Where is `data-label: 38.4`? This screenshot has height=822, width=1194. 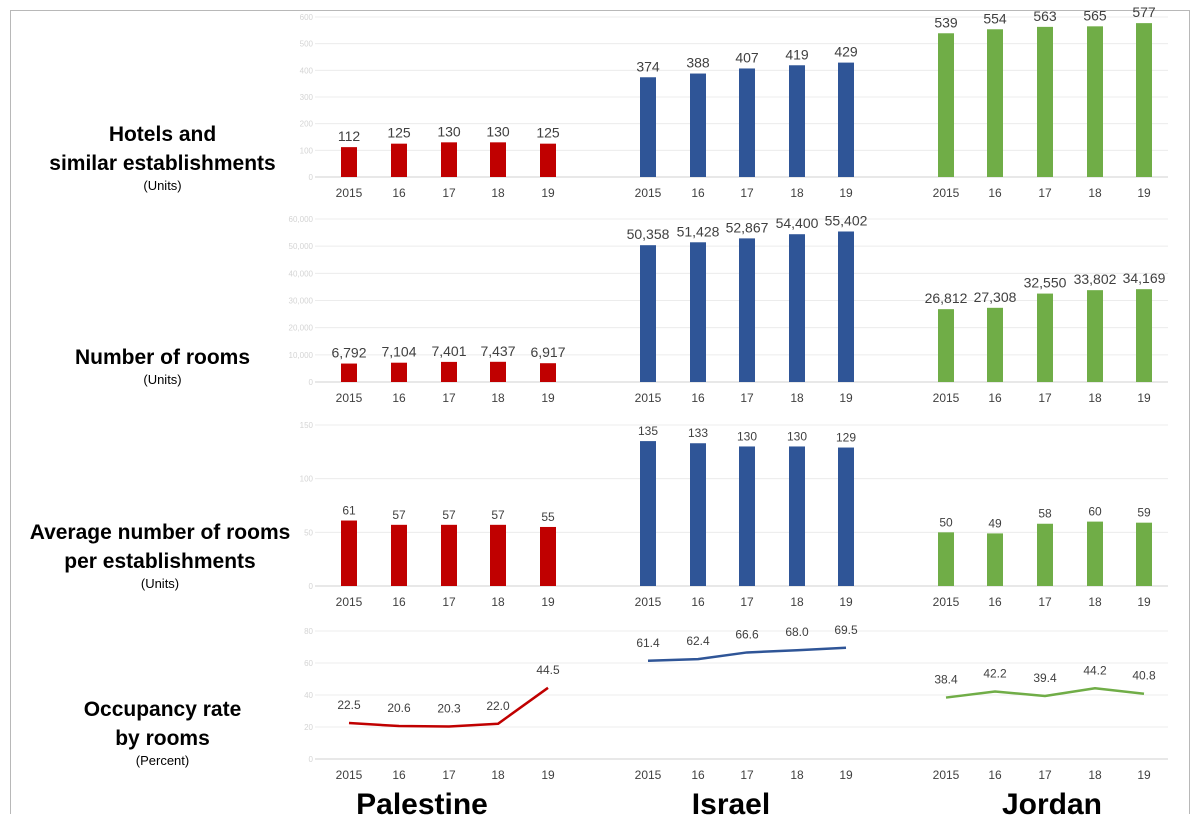 data-label: 38.4 is located at coordinates (946, 680).